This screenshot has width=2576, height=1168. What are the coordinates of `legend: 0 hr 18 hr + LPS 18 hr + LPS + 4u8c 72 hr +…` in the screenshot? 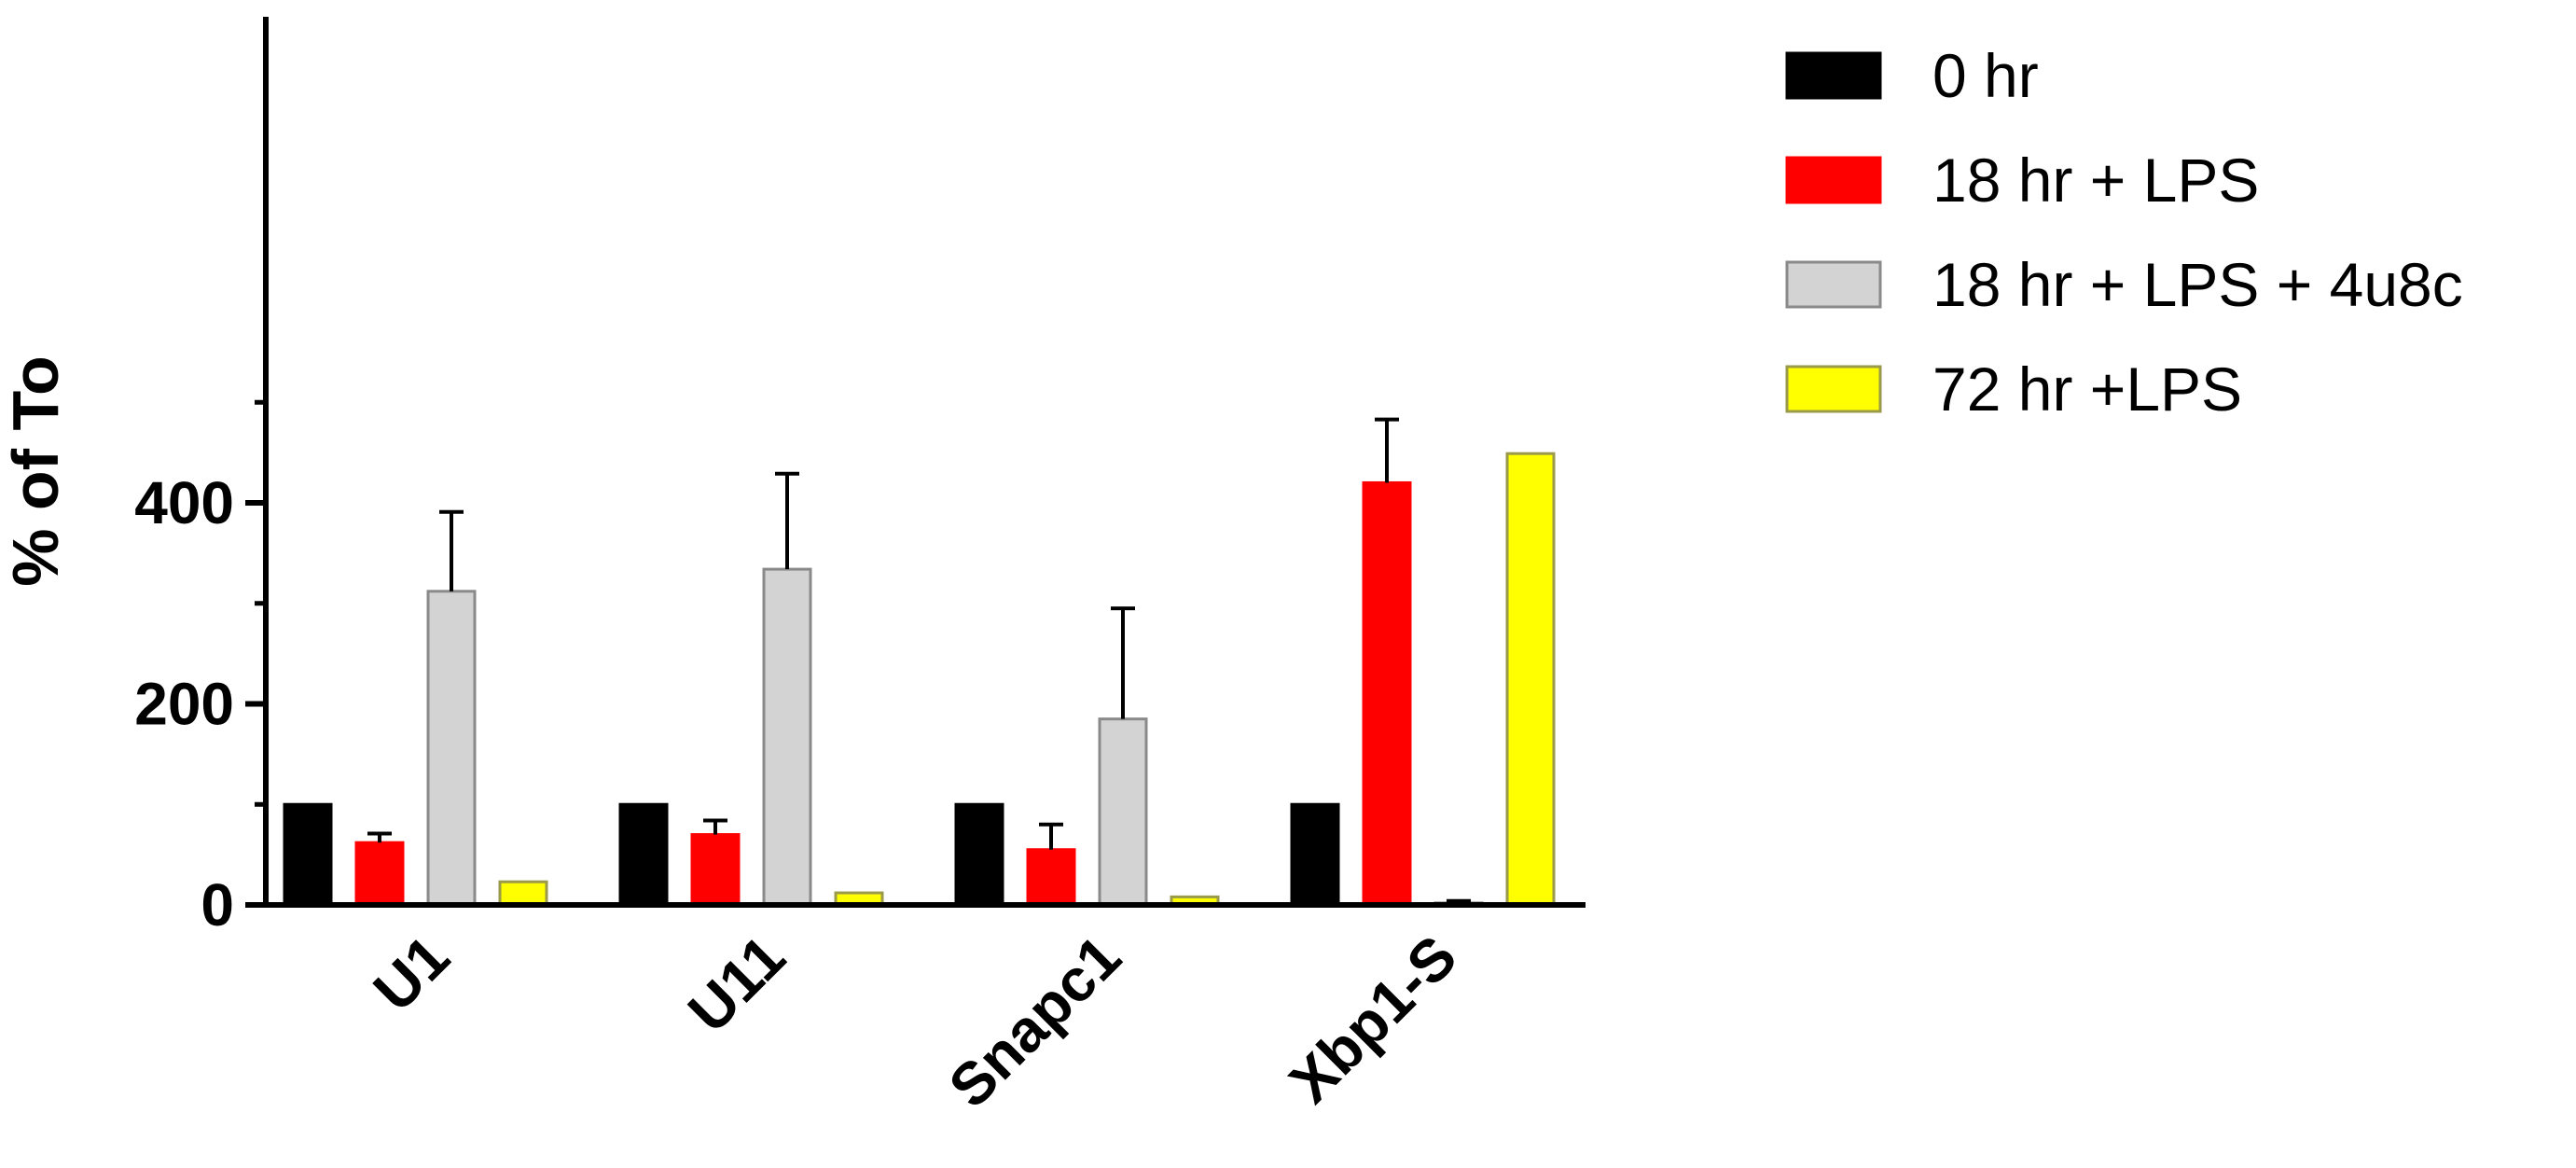 It's located at (2124, 232).